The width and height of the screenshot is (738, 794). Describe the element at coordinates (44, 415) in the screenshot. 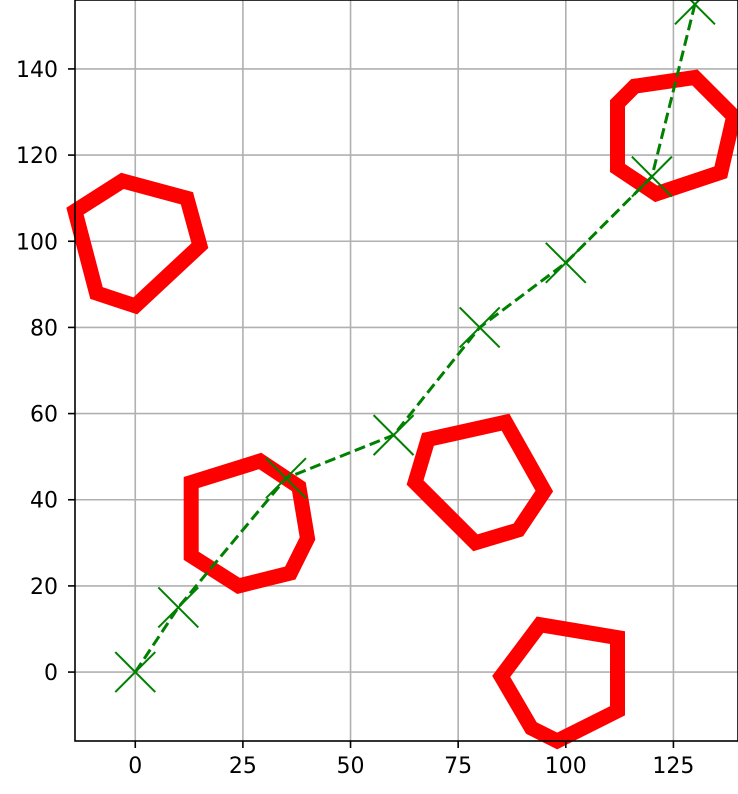

I see `y-tick-label: 60` at that location.